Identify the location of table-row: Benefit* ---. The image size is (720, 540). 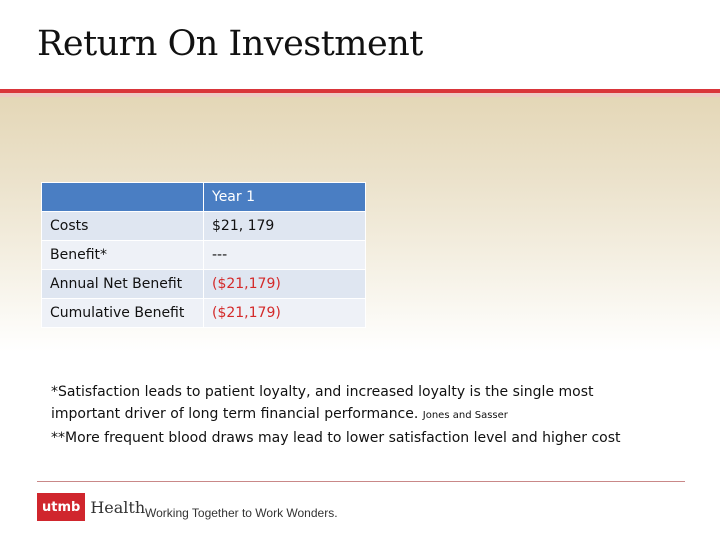
(203, 255).